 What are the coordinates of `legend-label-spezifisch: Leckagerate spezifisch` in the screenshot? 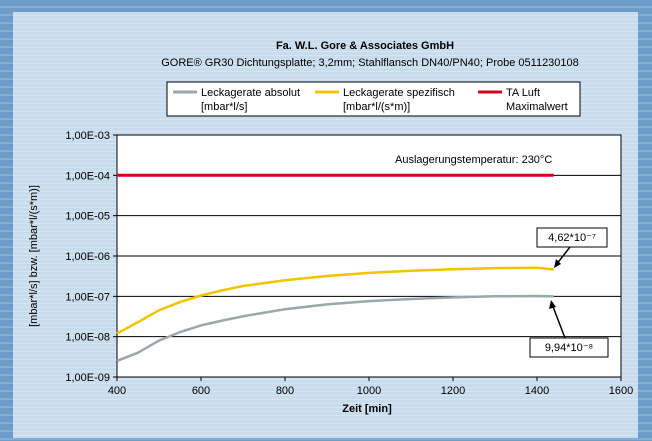 It's located at (399, 93).